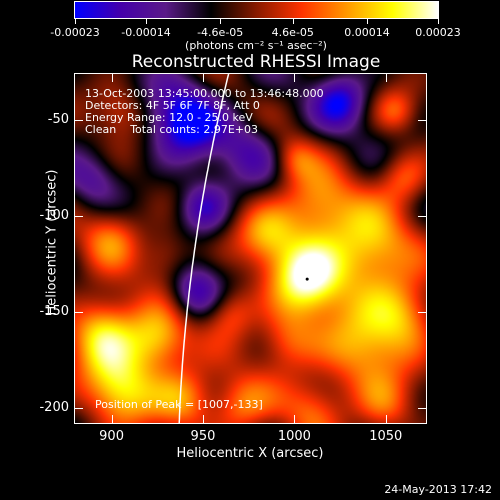  Describe the element at coordinates (203, 436) in the screenshot. I see `x-tick-label: 950` at that location.